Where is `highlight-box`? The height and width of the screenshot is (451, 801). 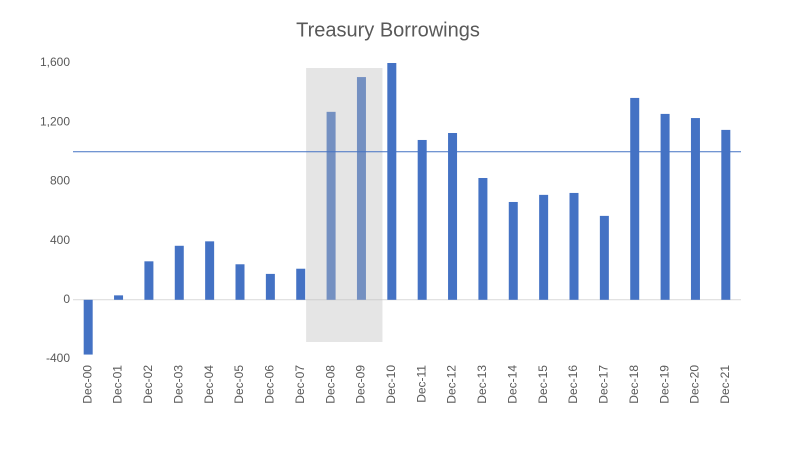 highlight-box is located at coordinates (344, 205).